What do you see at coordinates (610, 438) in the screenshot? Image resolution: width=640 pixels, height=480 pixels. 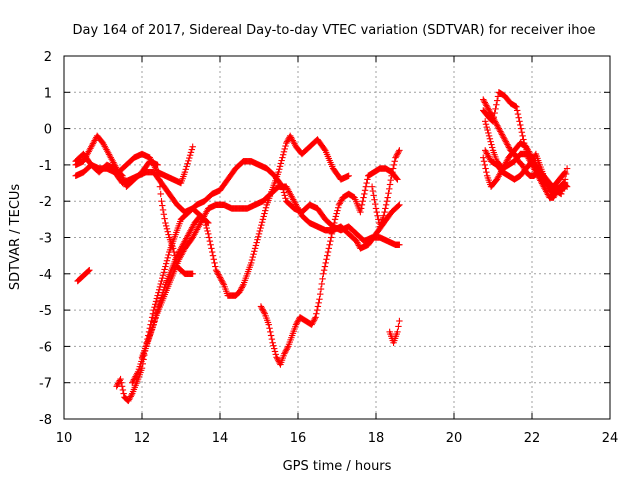 I see `x-tick-label: 24` at bounding box center [610, 438].